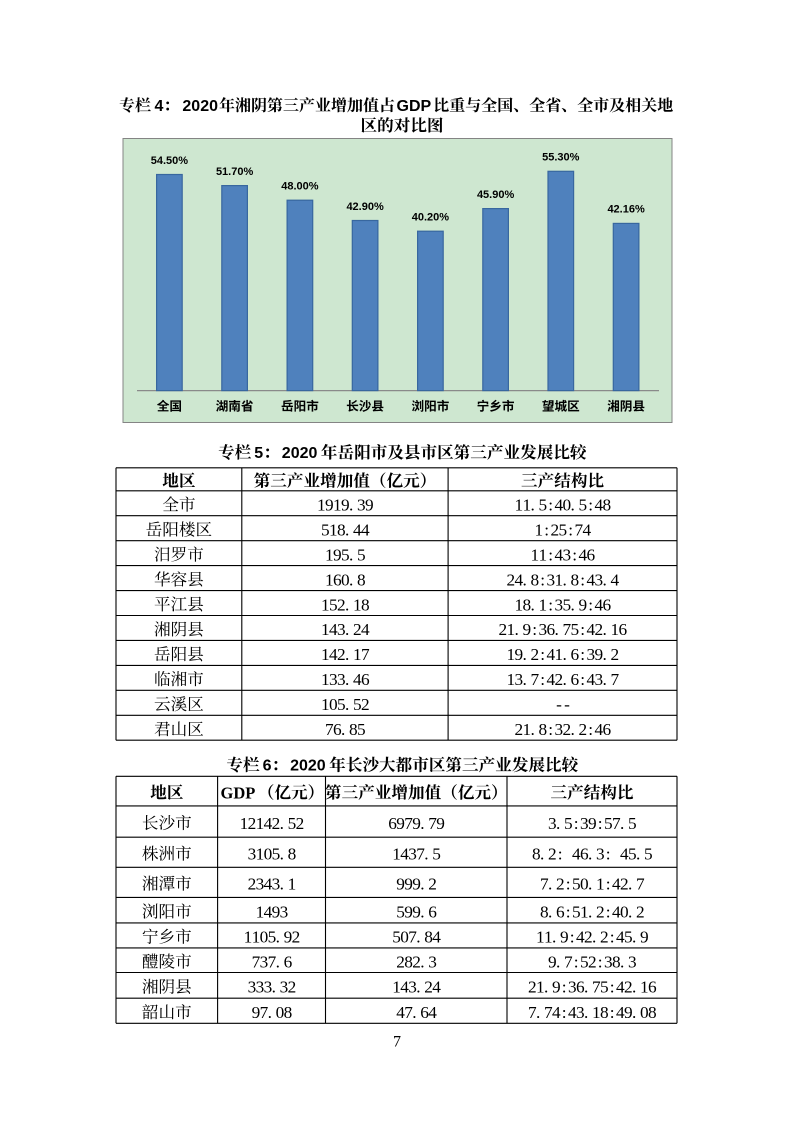  What do you see at coordinates (170, 161) in the screenshot?
I see `svg-text: 54.50%` at bounding box center [170, 161].